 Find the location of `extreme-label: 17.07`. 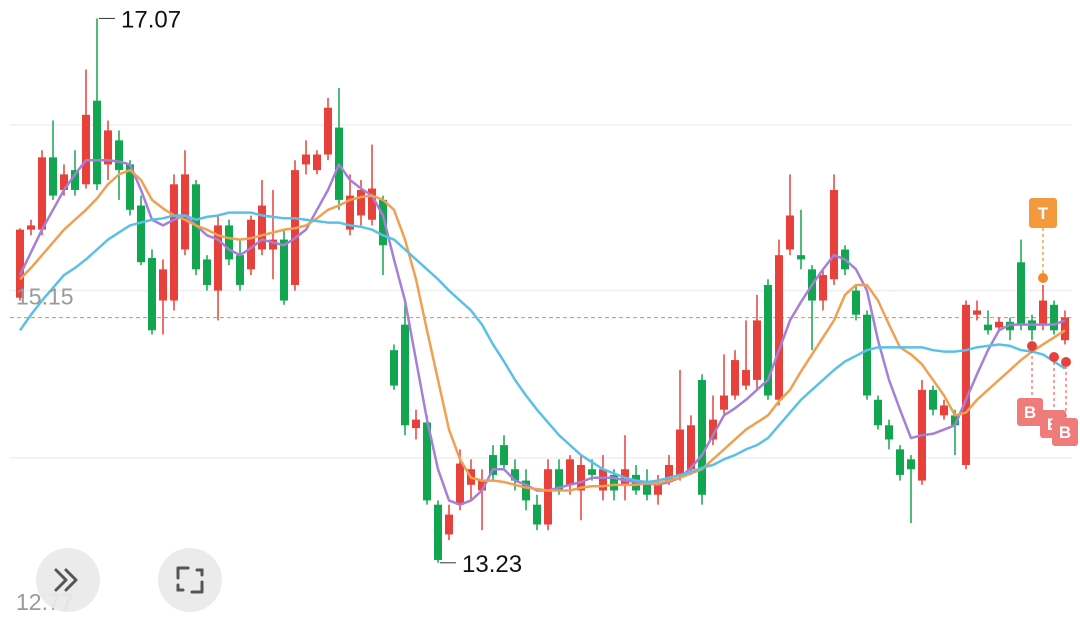

extreme-label: 17.07 is located at coordinates (151, 19).